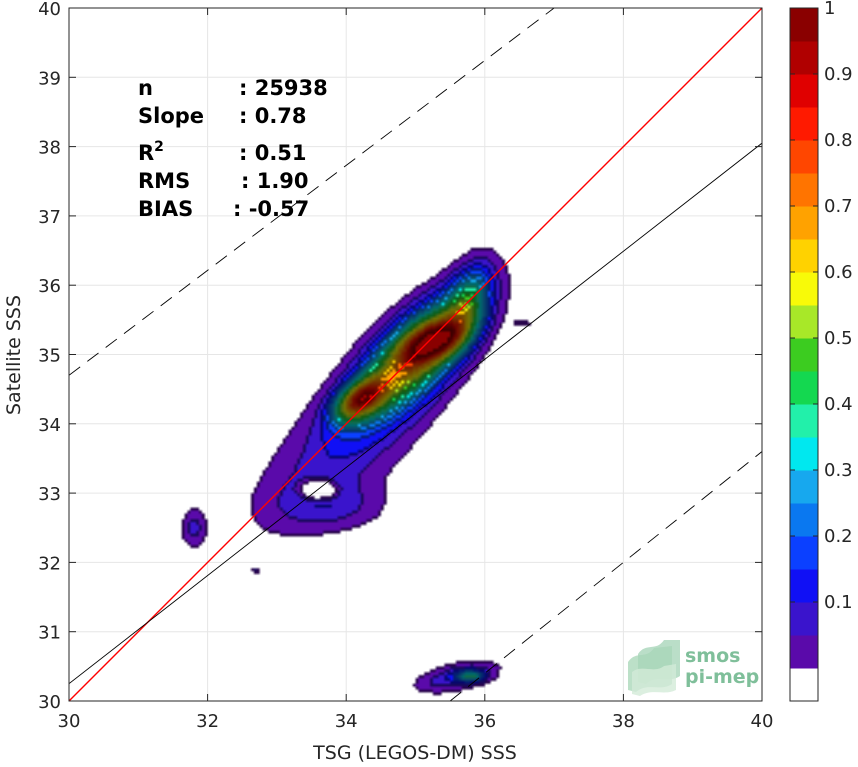  What do you see at coordinates (283, 88) in the screenshot?
I see `stat-n-value: : 25938` at bounding box center [283, 88].